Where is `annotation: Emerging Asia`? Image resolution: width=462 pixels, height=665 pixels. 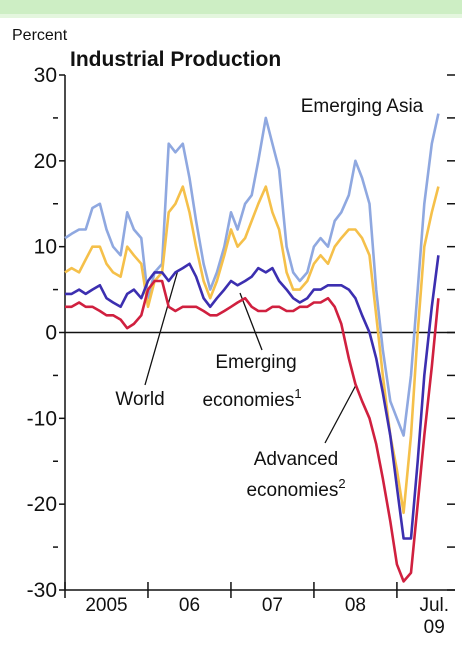 annotation: Emerging Asia is located at coordinates (362, 106).